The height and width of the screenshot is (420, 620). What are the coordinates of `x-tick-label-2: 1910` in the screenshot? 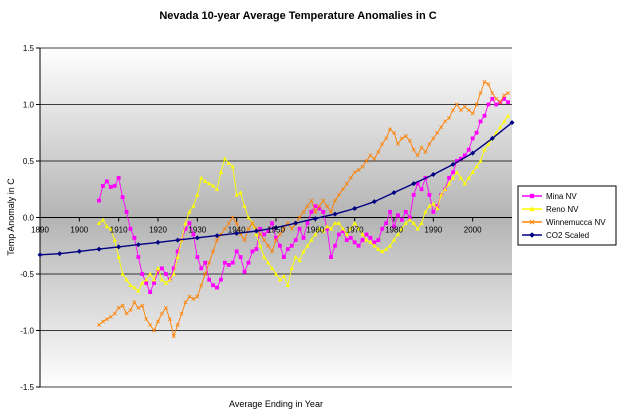 It's located at (119, 230).